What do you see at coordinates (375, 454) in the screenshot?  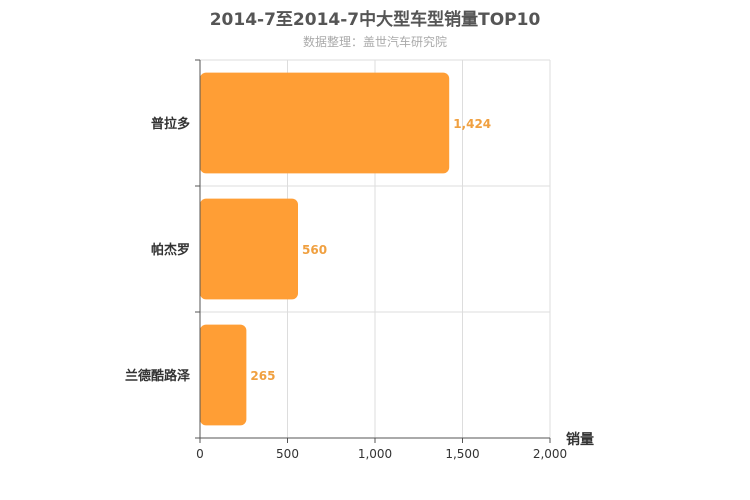 I see `x-tick-label: 1,000` at bounding box center [375, 454].